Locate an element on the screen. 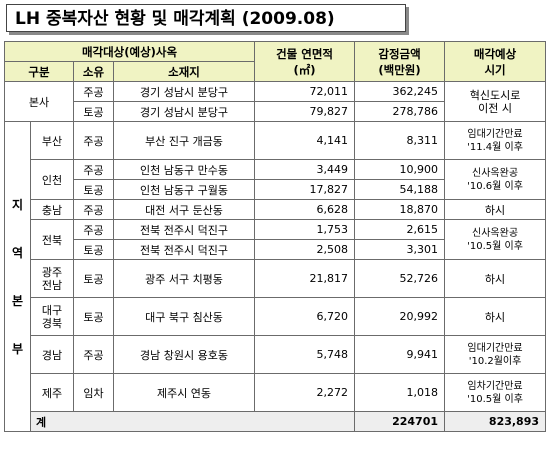 The height and width of the screenshot is (464, 550). header-row-2: 구분 소유 소재지 is located at coordinates (275, 71).